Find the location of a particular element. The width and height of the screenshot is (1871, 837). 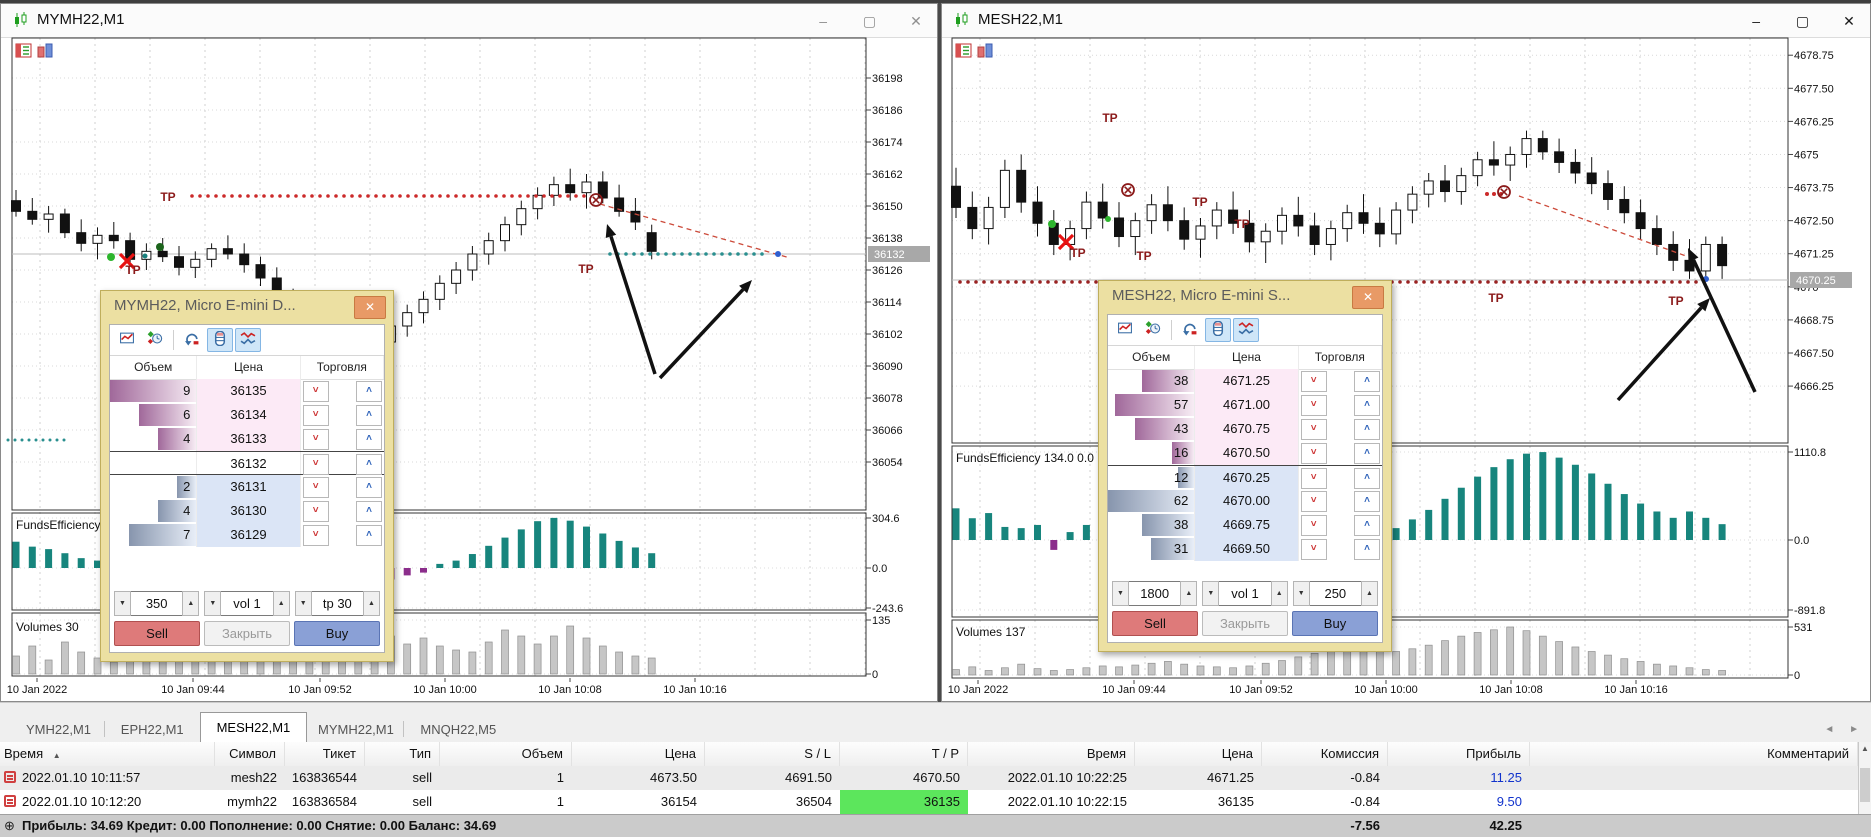

tp-up-icon: ▲ is located at coordinates (371, 603).